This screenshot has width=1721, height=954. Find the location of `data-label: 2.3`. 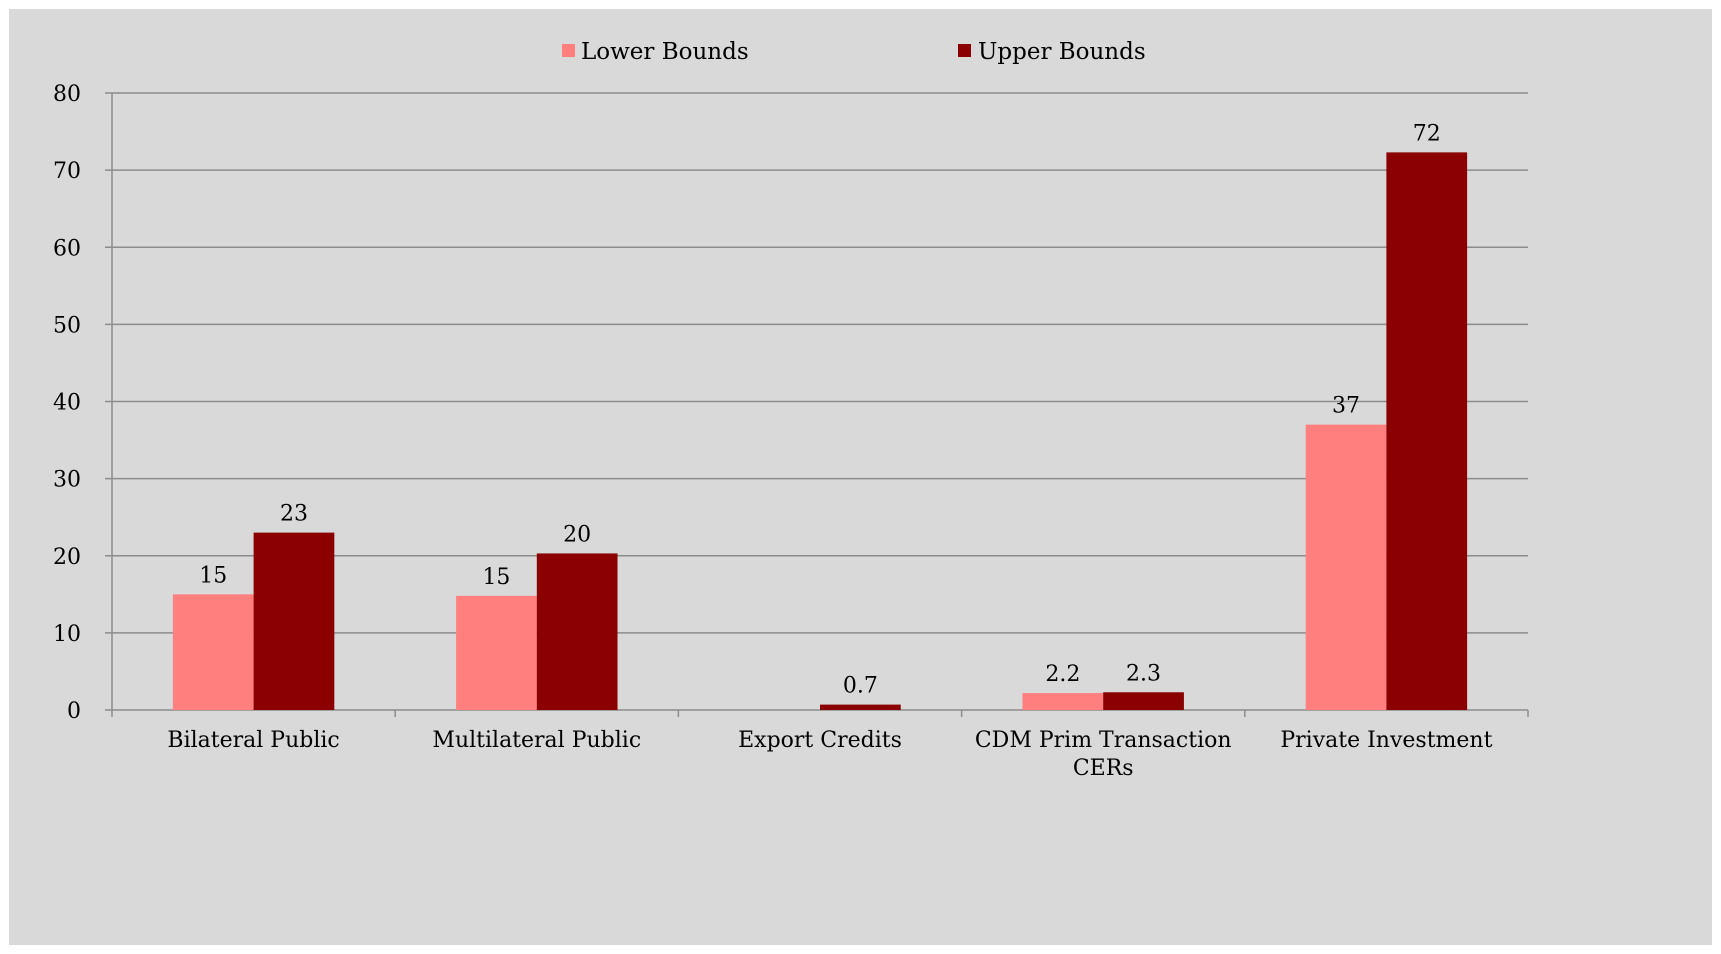

data-label: 2.3 is located at coordinates (1143, 673).